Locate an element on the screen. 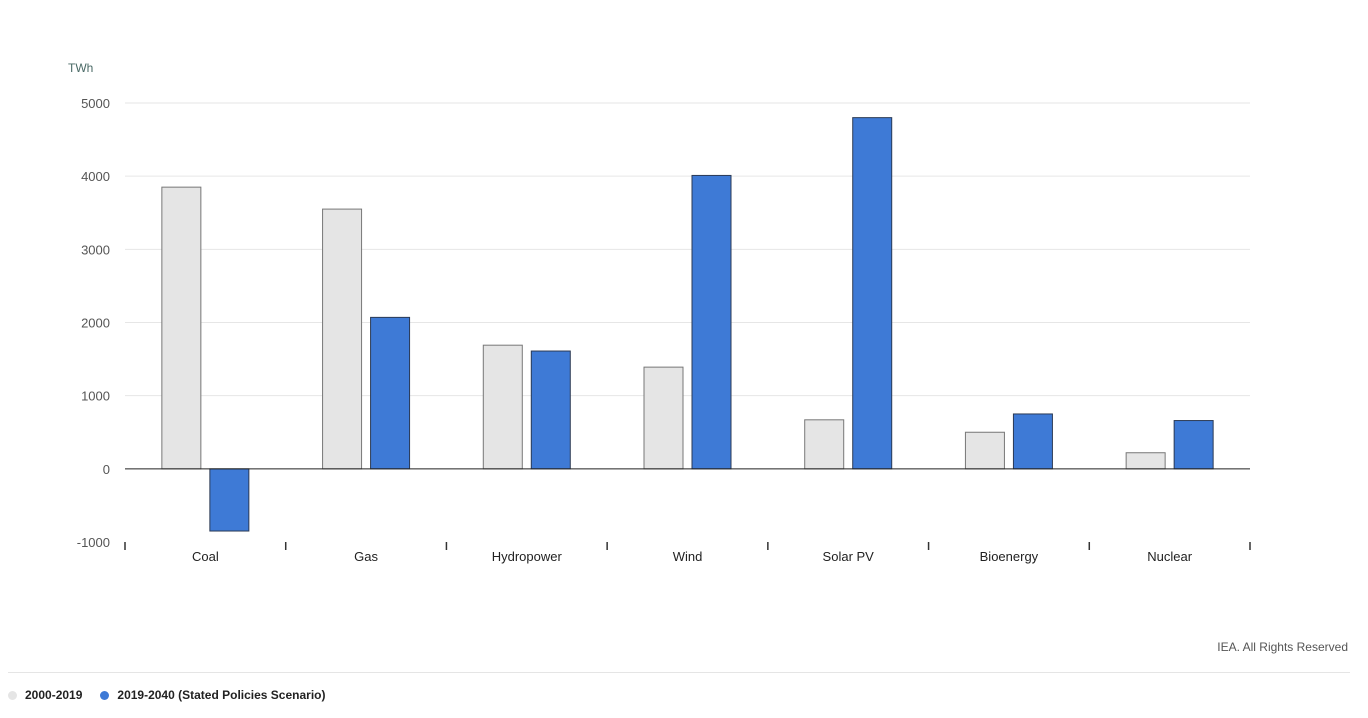 This screenshot has height=718, width=1368. legend-item-series-1: 2000-2019 is located at coordinates (45, 695).